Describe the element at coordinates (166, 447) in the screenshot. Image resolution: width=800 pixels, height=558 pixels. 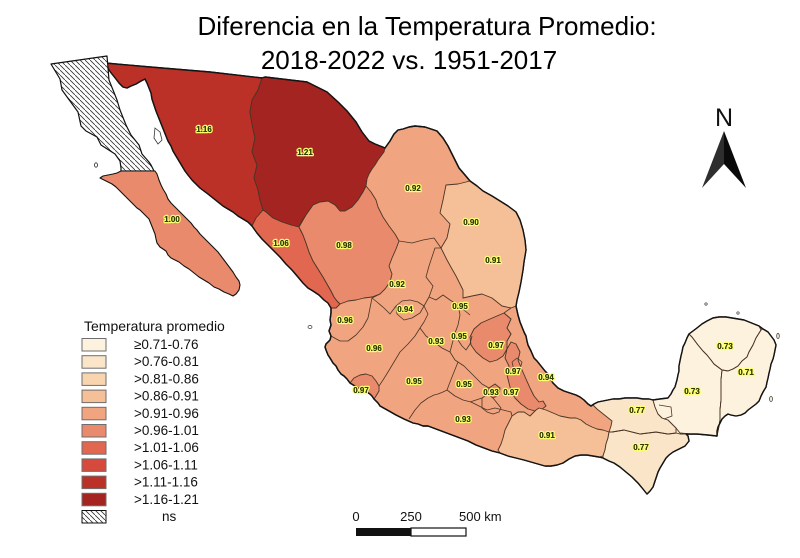
I see `svg-text: >1.01-1.06` at that location.